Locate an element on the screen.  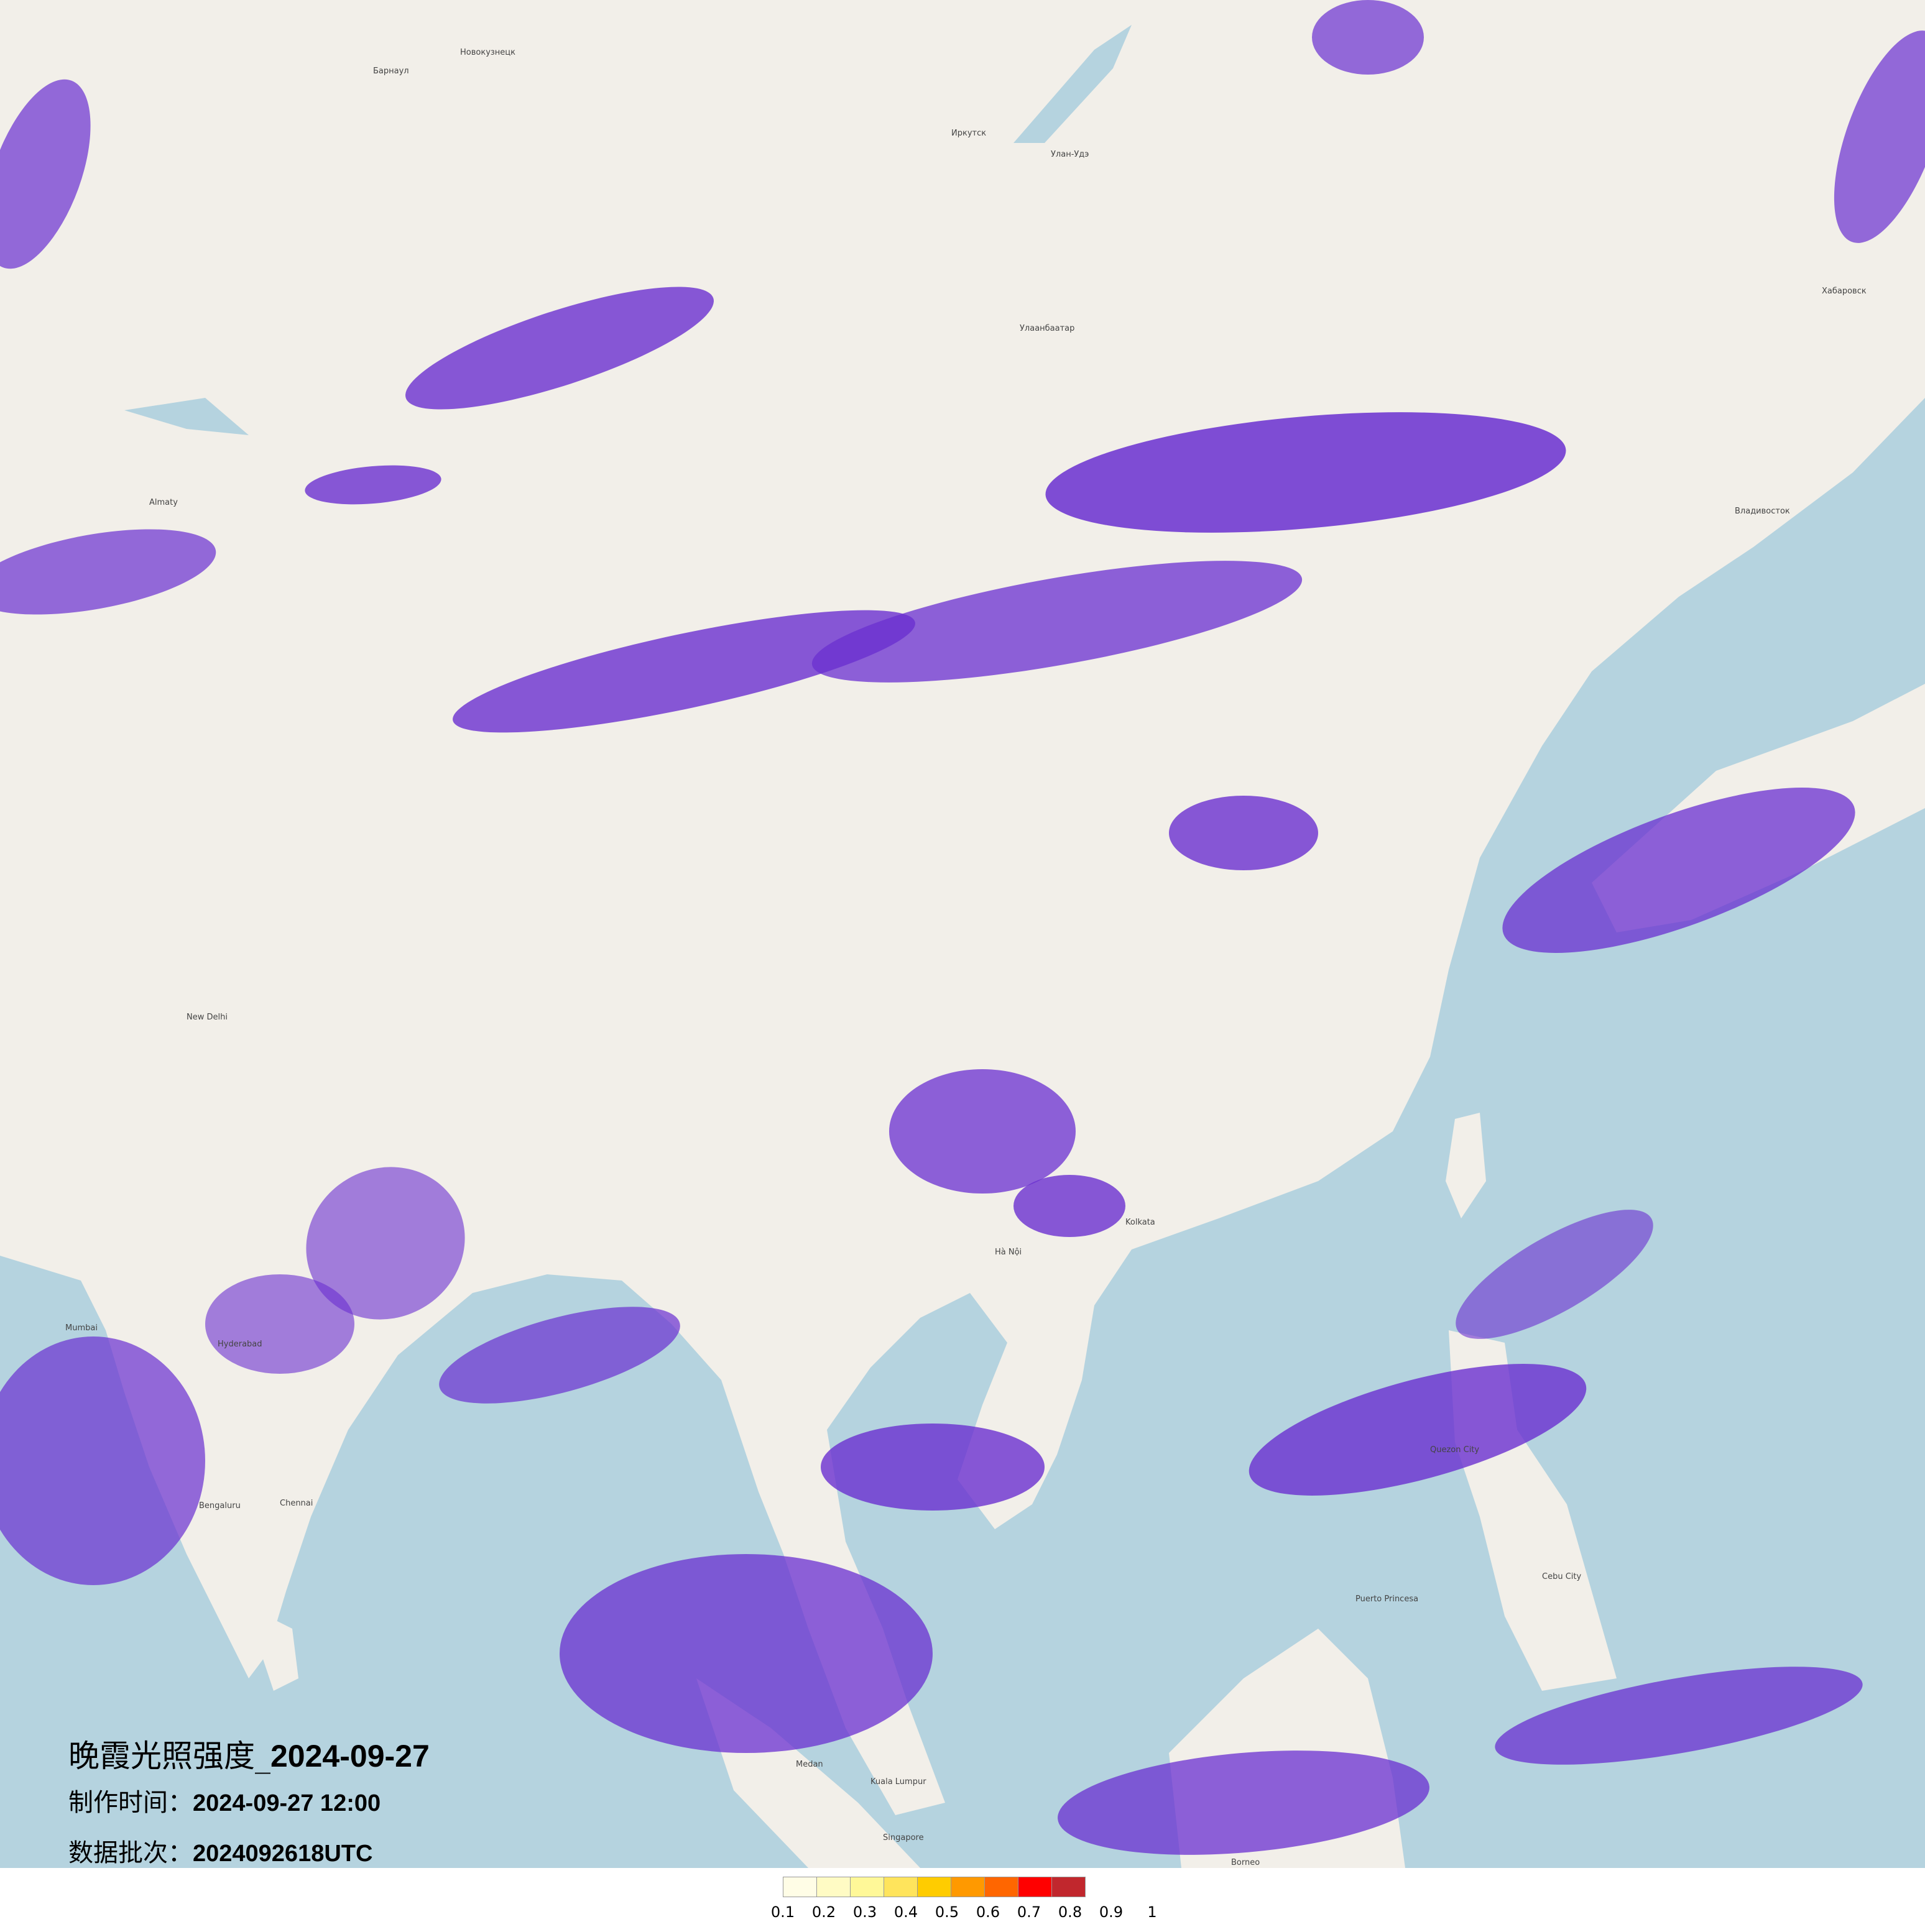
city-label: Almaty is located at coordinates (163, 502).